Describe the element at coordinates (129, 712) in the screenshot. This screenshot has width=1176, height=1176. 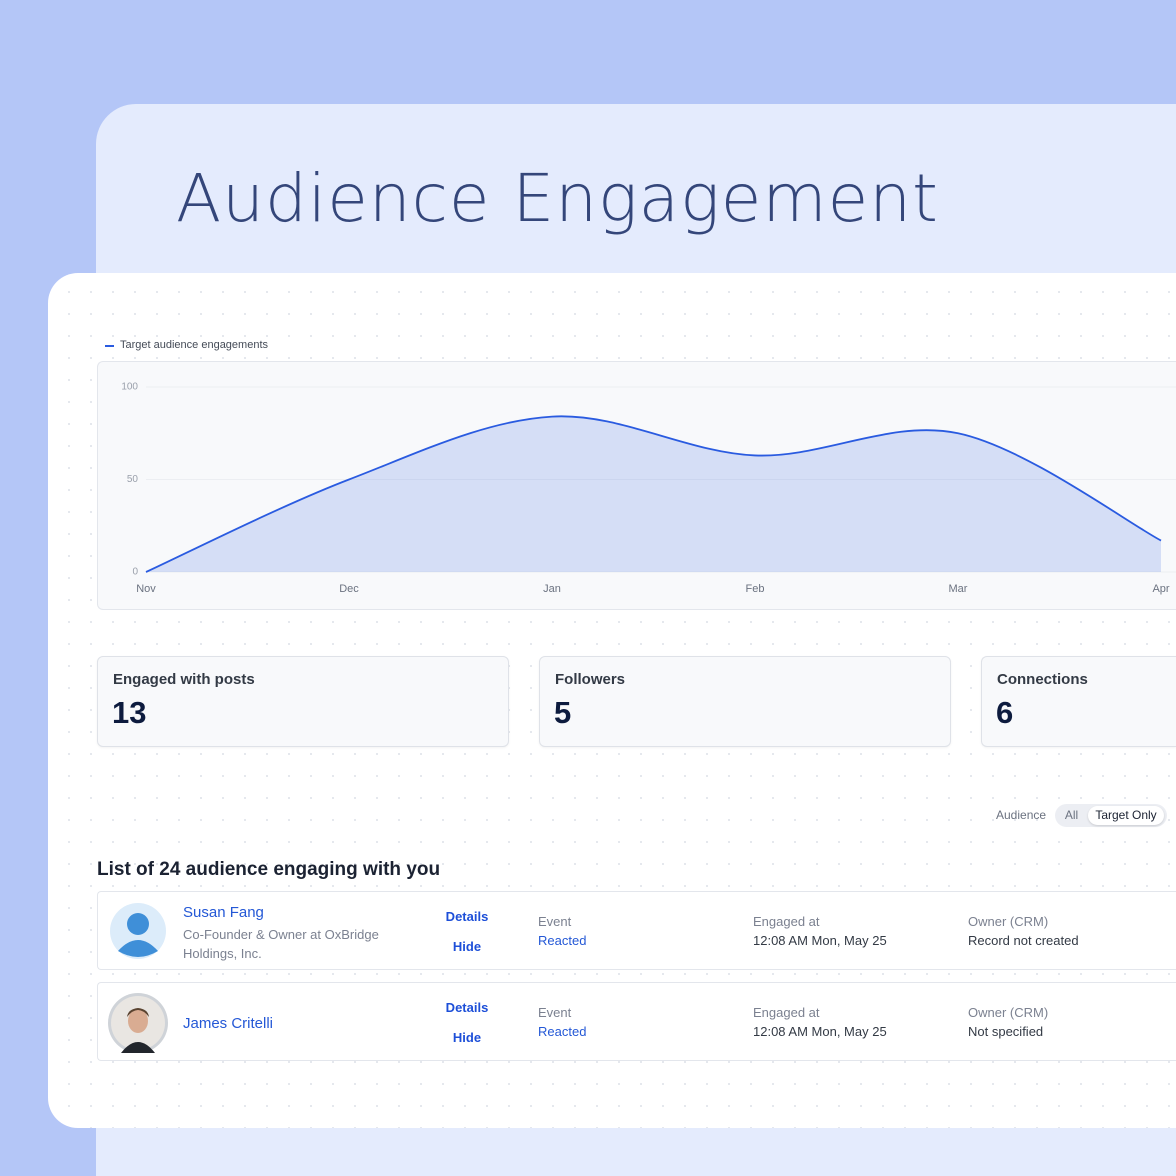
I see `stat-value: 13` at that location.